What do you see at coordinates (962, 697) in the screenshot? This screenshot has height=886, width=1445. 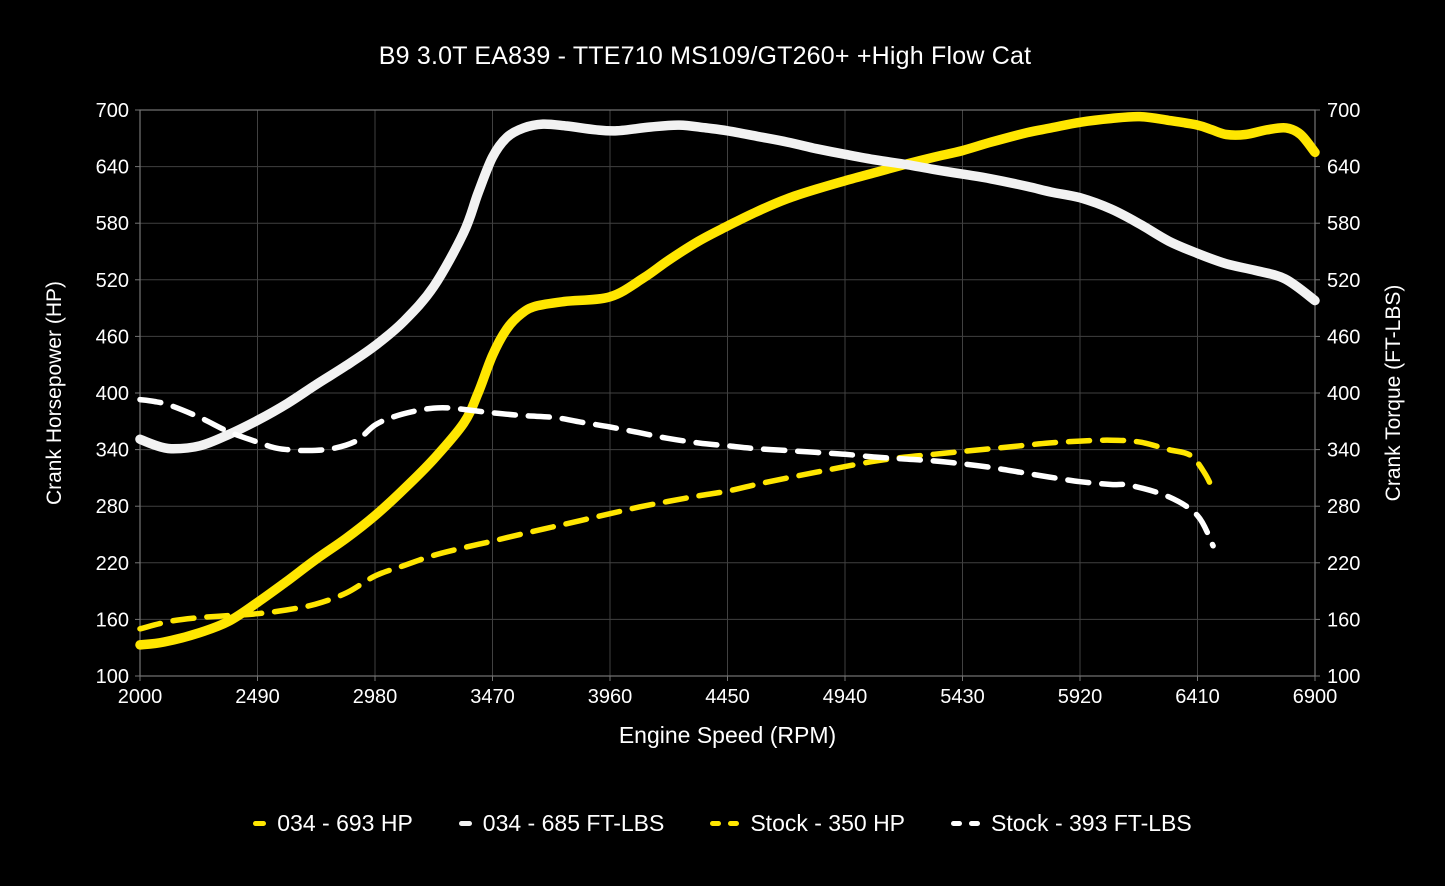 I see `x-tick-label: 5430` at bounding box center [962, 697].